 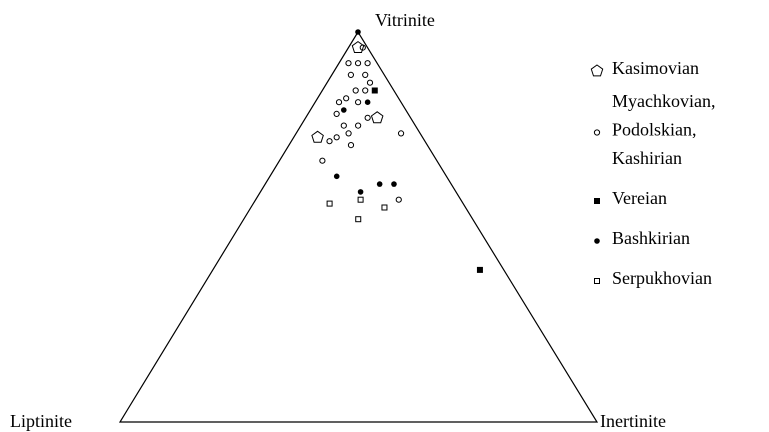 I want to click on legend-label-line: Vereian, so click(x=639, y=198).